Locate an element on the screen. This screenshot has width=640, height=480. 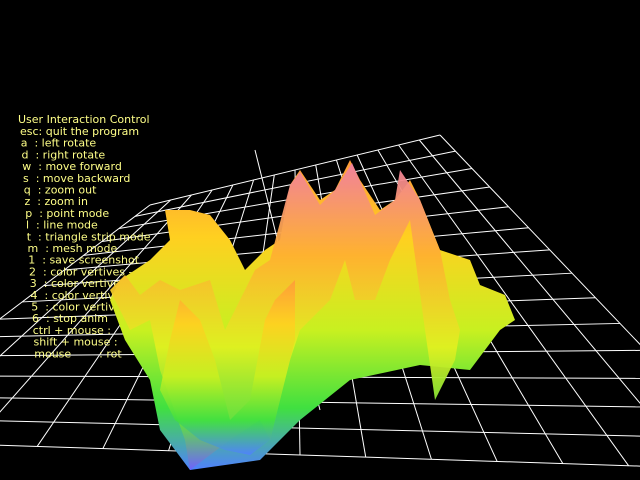
help-line: d : right rotate is located at coordinates (64, 154).